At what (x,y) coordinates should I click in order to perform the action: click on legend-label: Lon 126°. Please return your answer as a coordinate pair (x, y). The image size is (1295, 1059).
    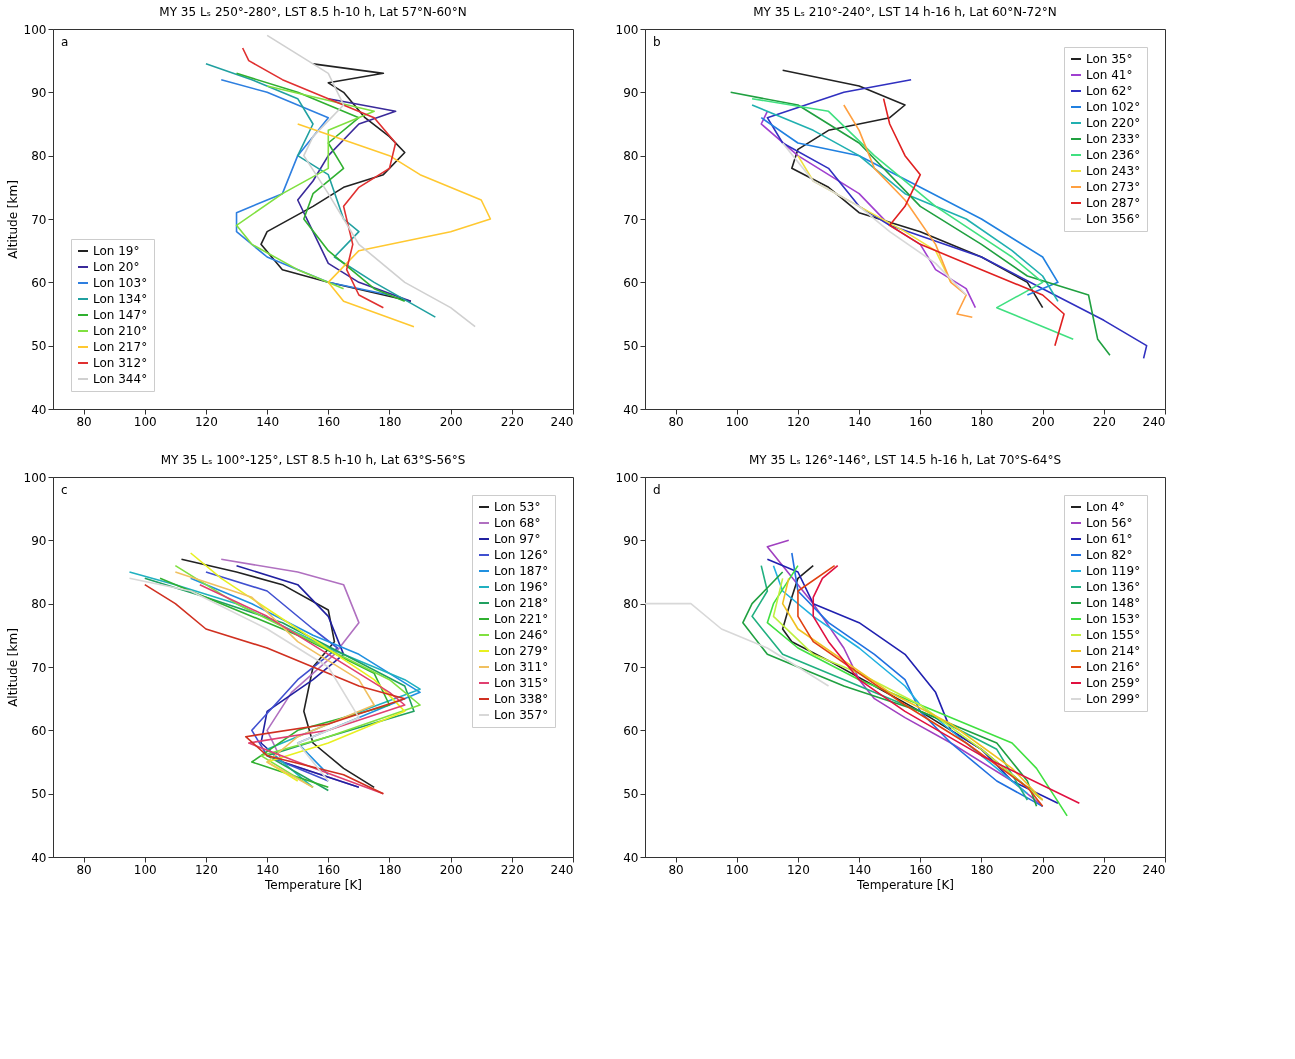
    Looking at the image, I should click on (521, 555).